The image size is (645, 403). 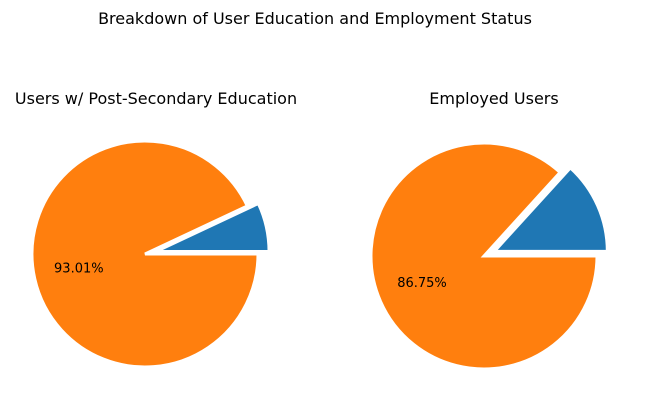 What do you see at coordinates (493, 98) in the screenshot?
I see `chart-title-employment: Employed Users` at bounding box center [493, 98].